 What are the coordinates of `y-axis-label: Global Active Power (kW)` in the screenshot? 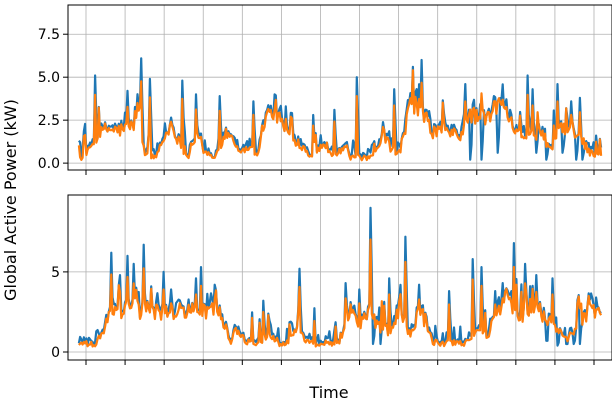 It's located at (10, 200).